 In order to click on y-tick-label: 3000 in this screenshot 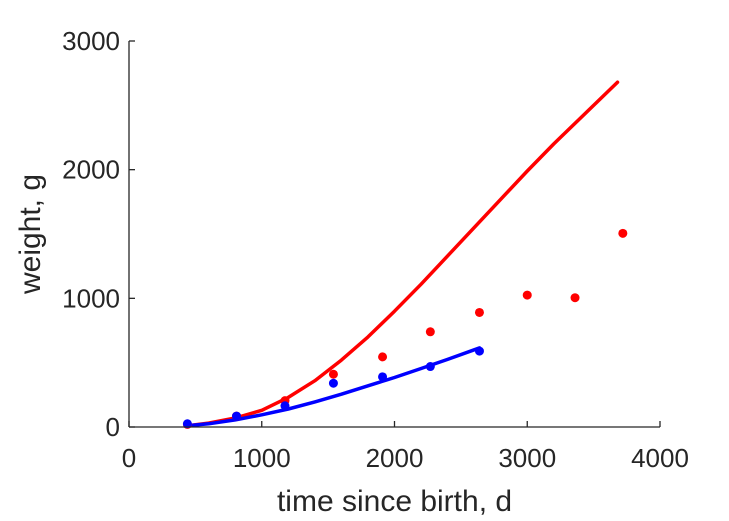, I will do `click(91, 41)`.